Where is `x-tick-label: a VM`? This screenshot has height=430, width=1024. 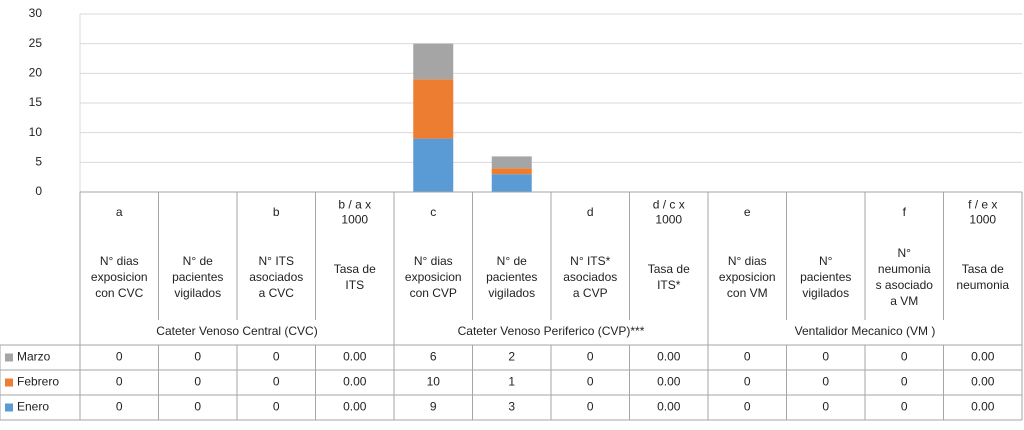
x-tick-label: a VM is located at coordinates (904, 301).